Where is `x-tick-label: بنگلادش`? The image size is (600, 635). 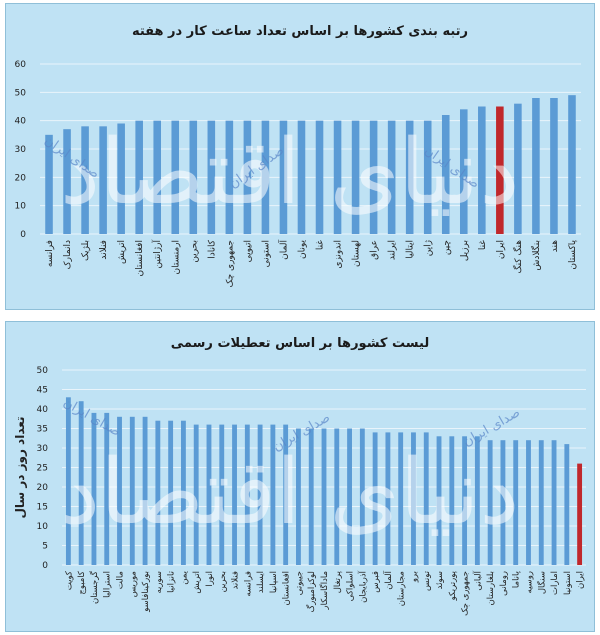
x-tick-label: بنگلادش is located at coordinates (536, 255).